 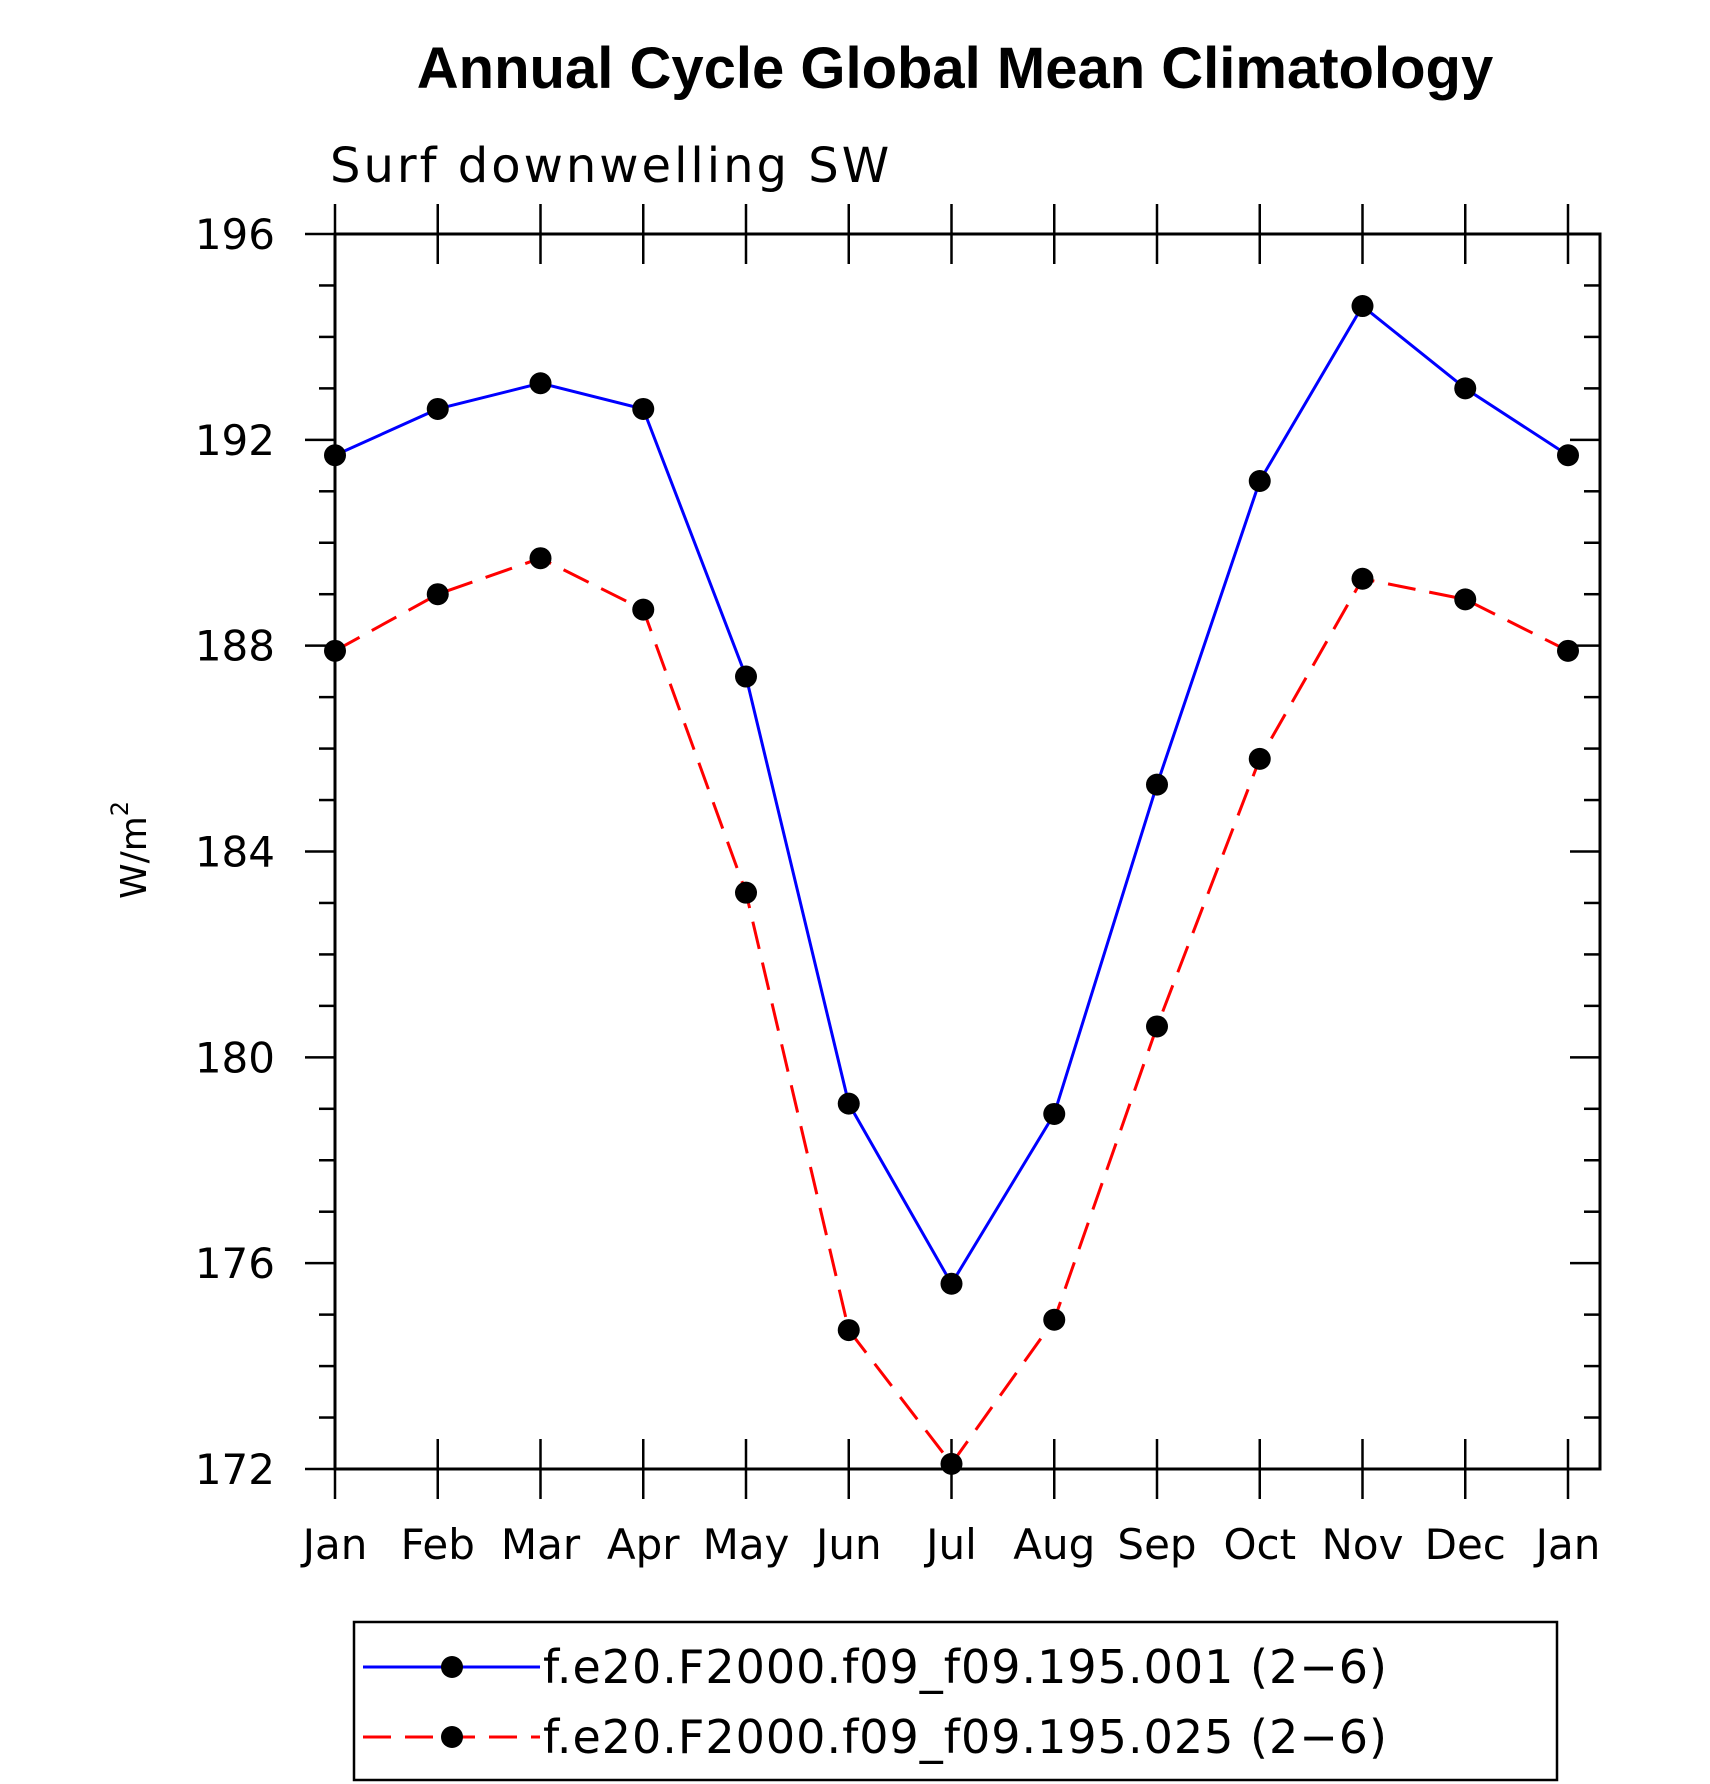 What do you see at coordinates (235, 440) in the screenshot?
I see `y-tick-label: 192` at bounding box center [235, 440].